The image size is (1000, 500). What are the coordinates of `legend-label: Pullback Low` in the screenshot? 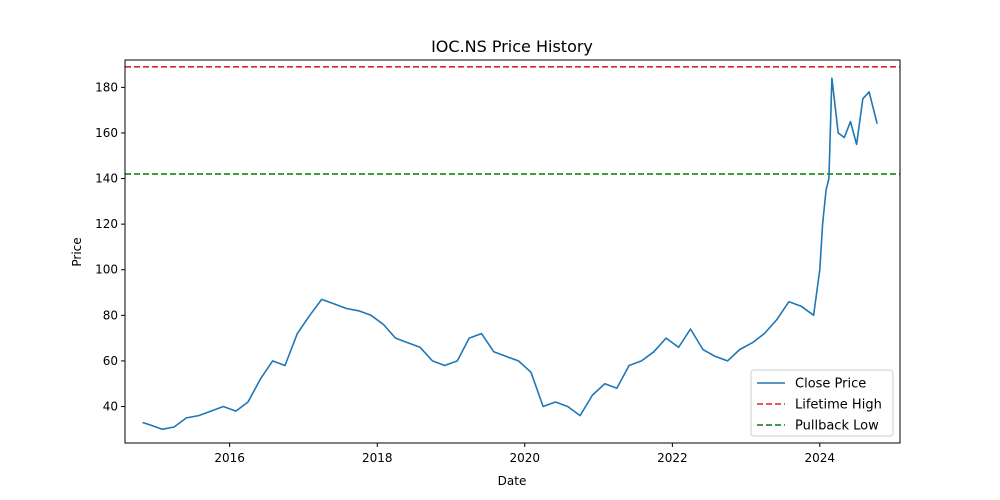 It's located at (837, 426).